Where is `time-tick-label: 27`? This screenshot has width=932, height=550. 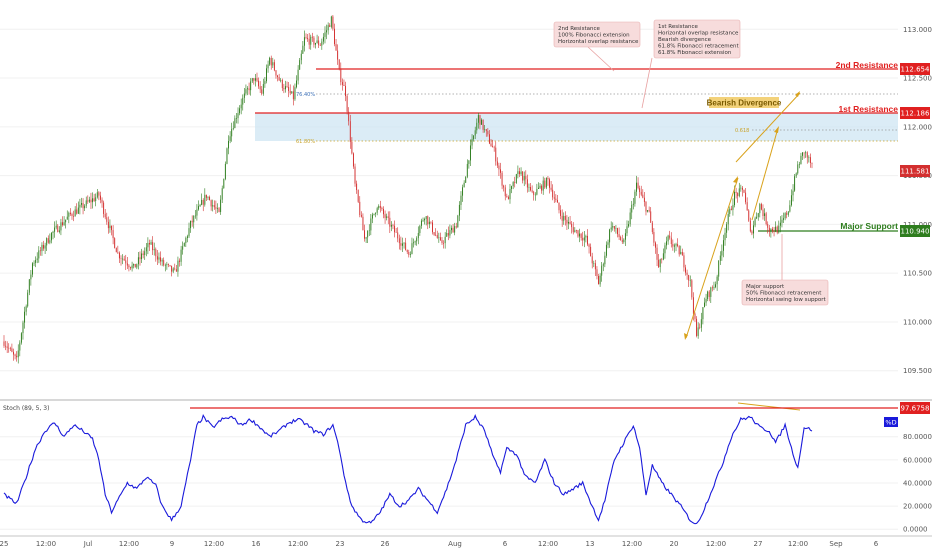 time-tick-label: 27 is located at coordinates (758, 544).